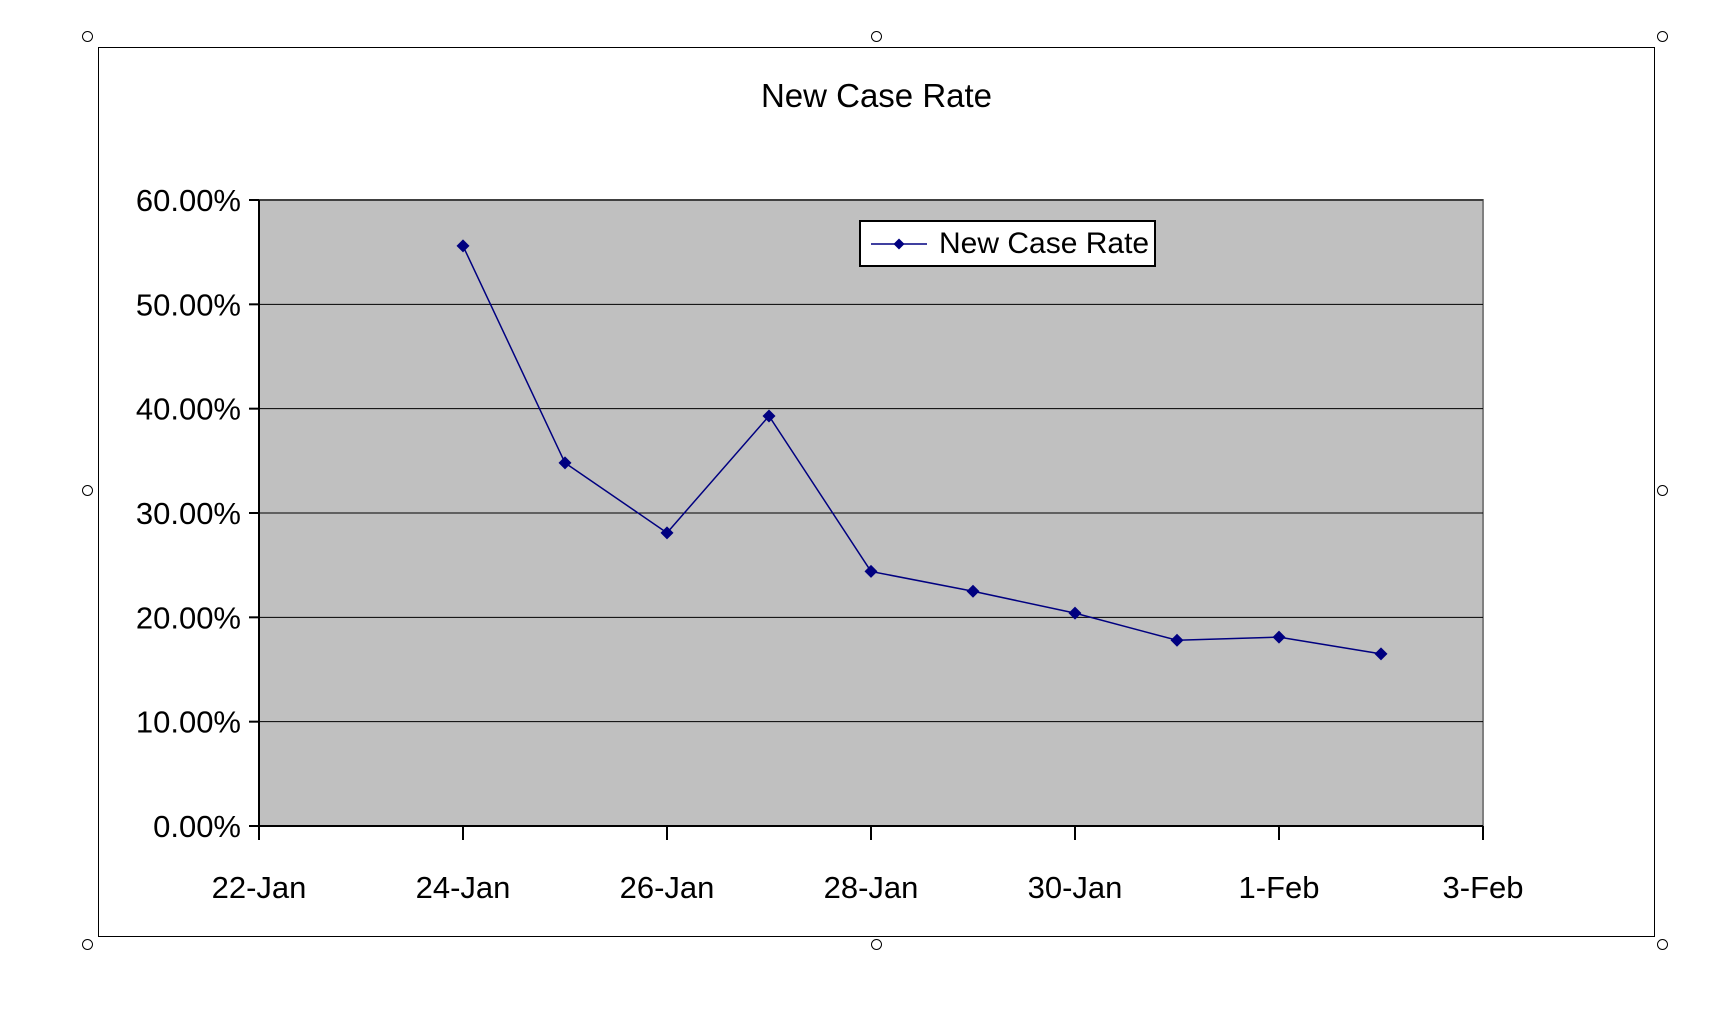  I want to click on y-axis-tick-label: 50.00%, so click(188, 304).